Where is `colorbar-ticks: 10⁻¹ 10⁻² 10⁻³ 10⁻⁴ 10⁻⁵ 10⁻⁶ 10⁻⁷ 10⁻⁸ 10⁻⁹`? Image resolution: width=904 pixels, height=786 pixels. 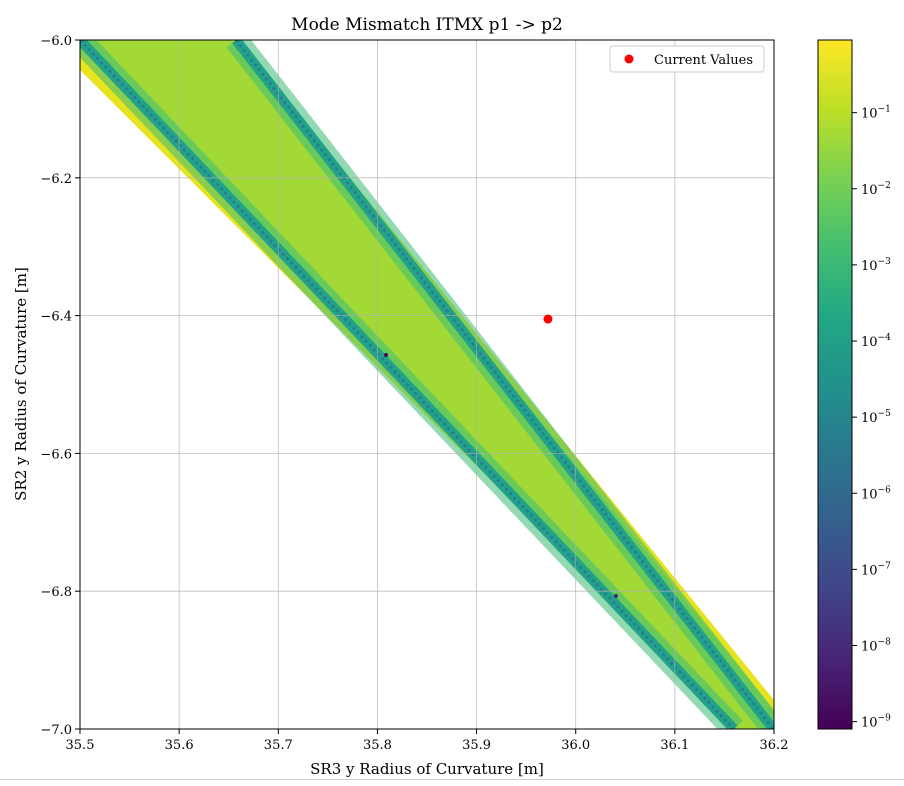 colorbar-ticks: 10⁻¹ 10⁻² 10⁻³ 10⁻⁴ 10⁻⁵ 10⁻⁶ 10⁻⁷ 10⁻⁸ 10⁻⁹ is located at coordinates (871, 418).